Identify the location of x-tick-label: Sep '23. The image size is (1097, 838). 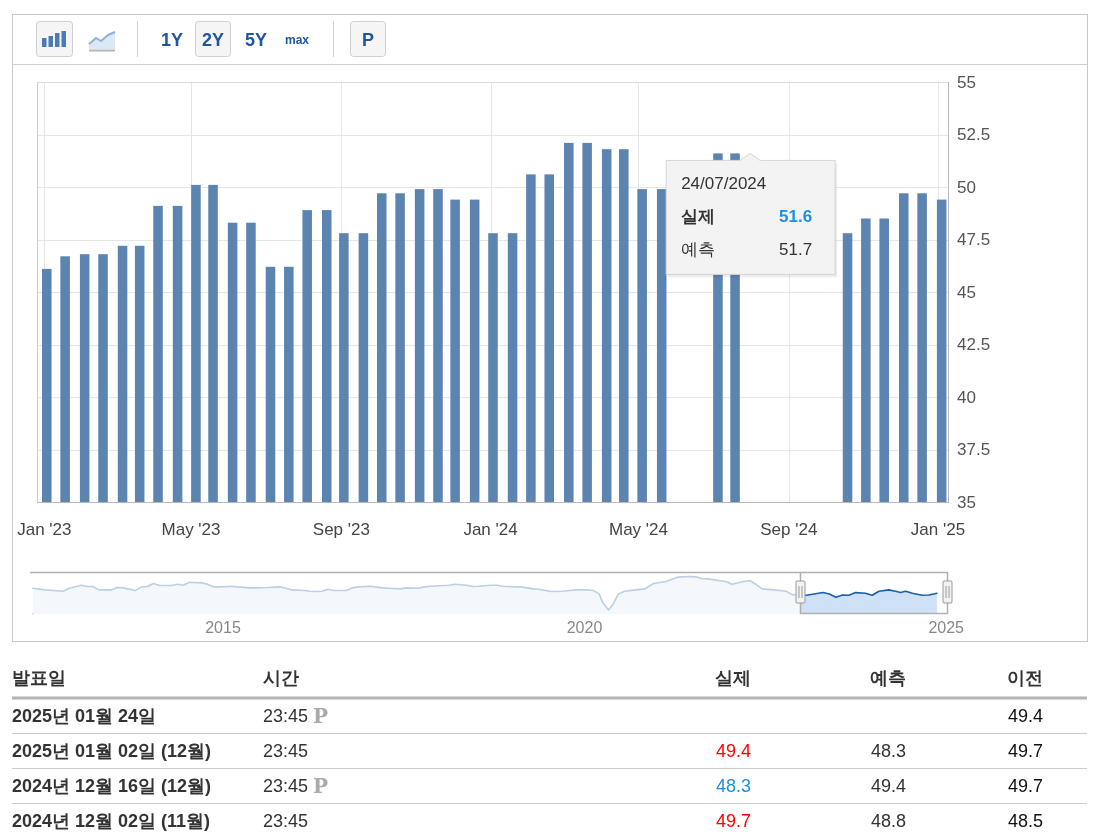
(341, 529).